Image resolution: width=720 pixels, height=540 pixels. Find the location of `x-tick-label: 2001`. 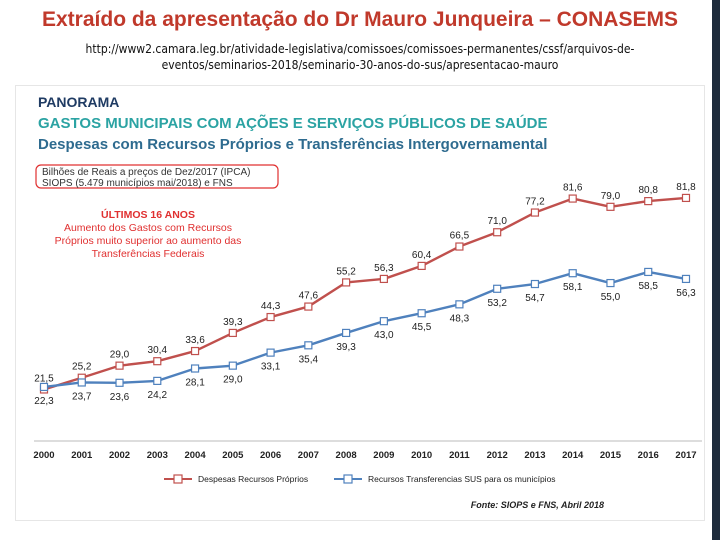

x-tick-label: 2001 is located at coordinates (82, 455).